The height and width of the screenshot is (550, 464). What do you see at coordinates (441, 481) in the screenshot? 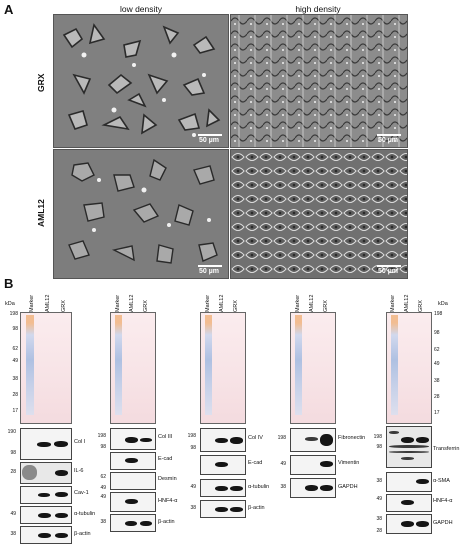
I see `protein-label-alpha-sma: α-SMA` at bounding box center [441, 481].